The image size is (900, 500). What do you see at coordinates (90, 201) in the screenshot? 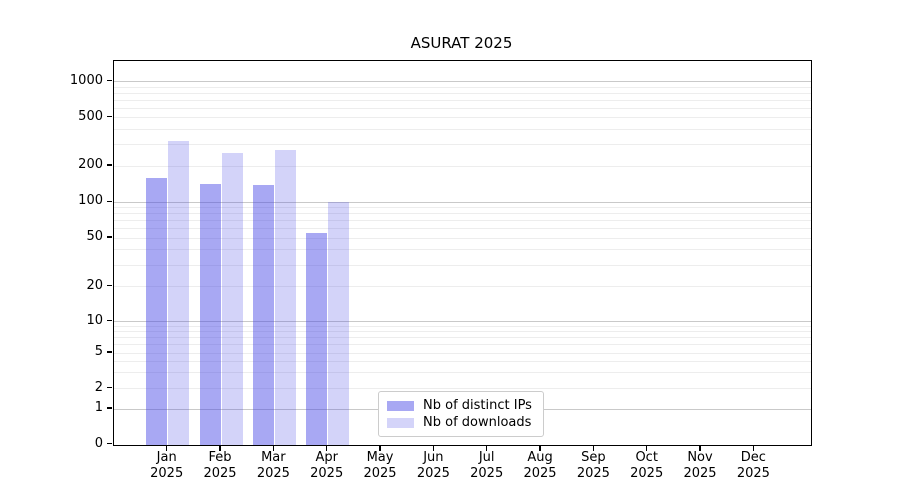
I see `y-axis-tick-label: 100` at bounding box center [90, 201].